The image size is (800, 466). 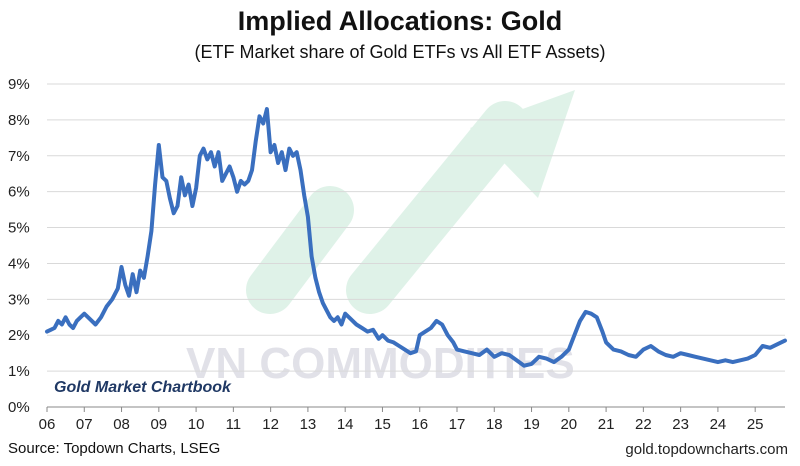 What do you see at coordinates (19, 156) in the screenshot?
I see `y-tick-label: 7%` at bounding box center [19, 156].